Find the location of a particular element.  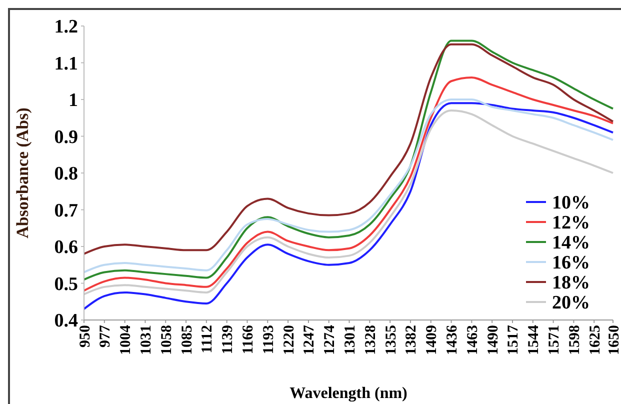

y-tick-label: 1.1 is located at coordinates (66, 63).